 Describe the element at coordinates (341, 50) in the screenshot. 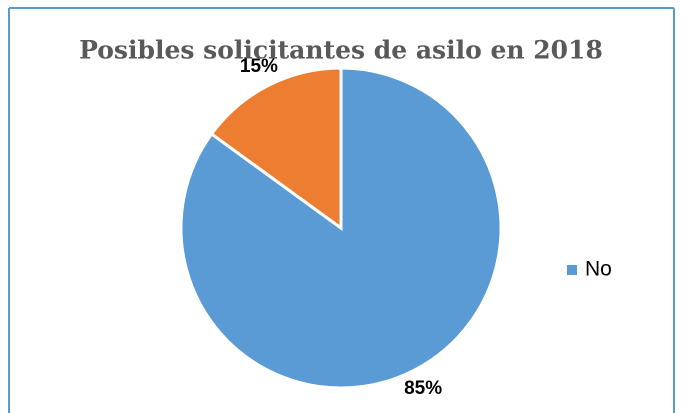

I see `chart-title: Posibles solicitantes de asilo en 2018` at that location.